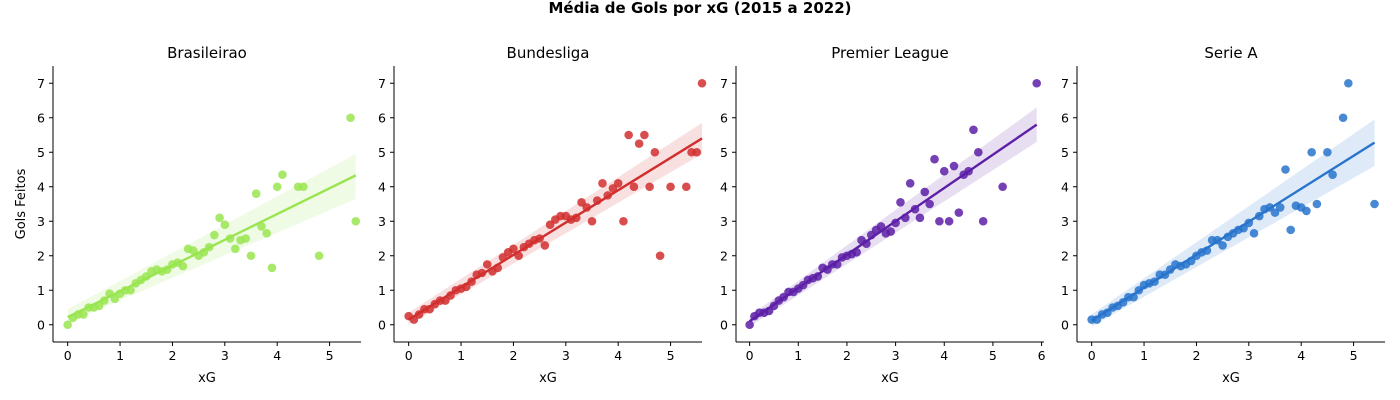 Image resolution: width=1400 pixels, height=400 pixels. What do you see at coordinates (699, 8) in the screenshot?
I see `figure-title: Média de Gols por xG (2015 a 2022)` at bounding box center [699, 8].